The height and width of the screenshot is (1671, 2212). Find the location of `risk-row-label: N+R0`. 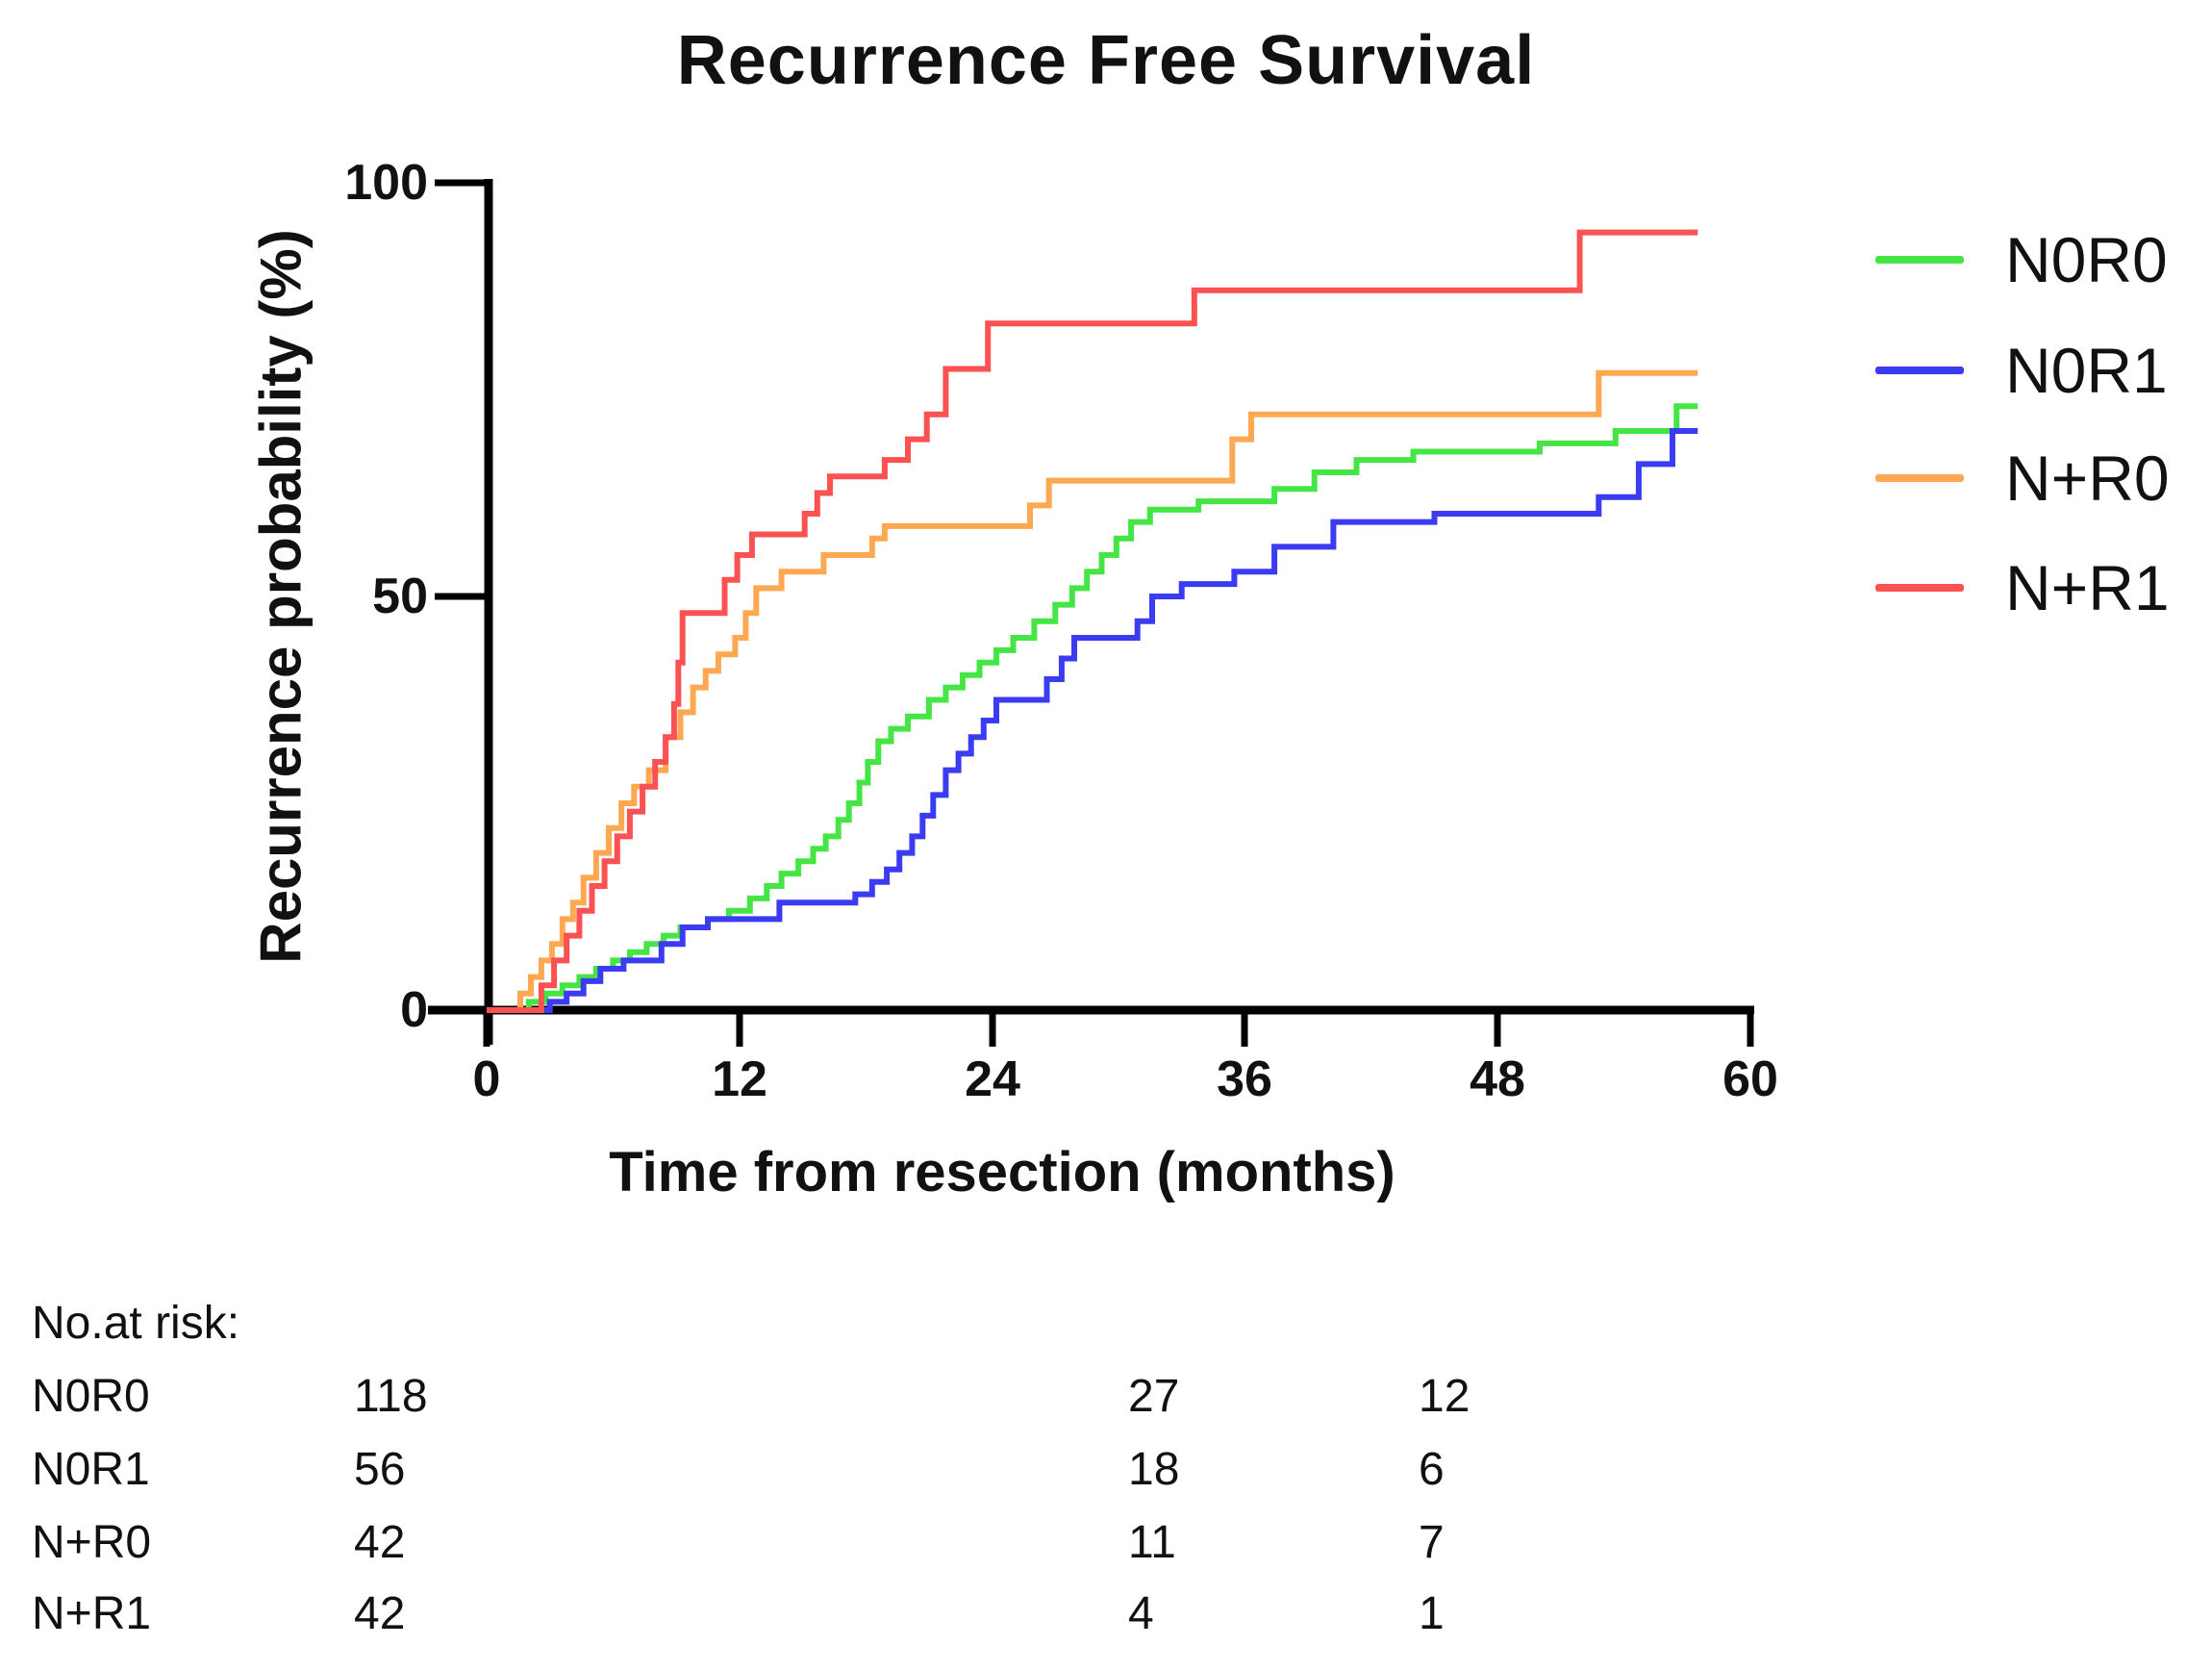

risk-row-label: N+R0 is located at coordinates (92, 1543).